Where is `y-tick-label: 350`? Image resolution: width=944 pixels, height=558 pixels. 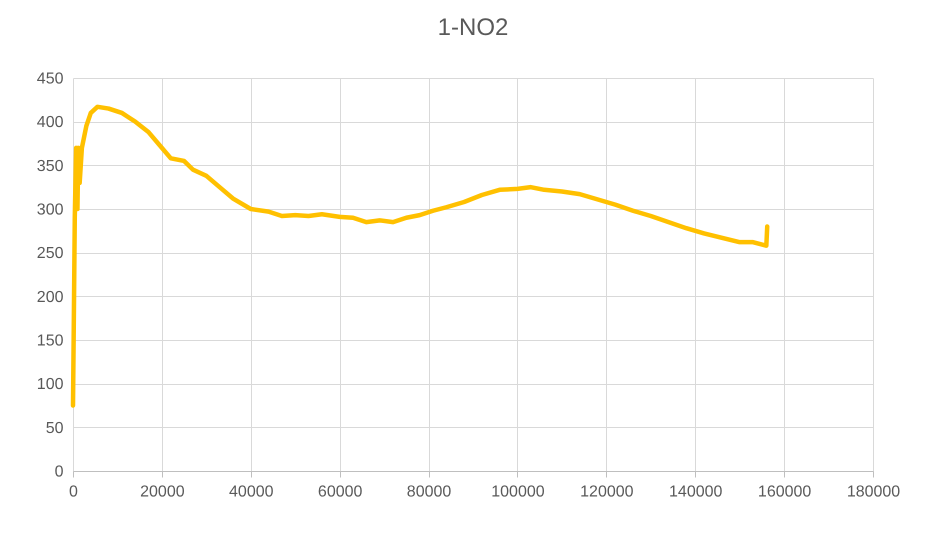 y-tick-label: 350 is located at coordinates (50, 166).